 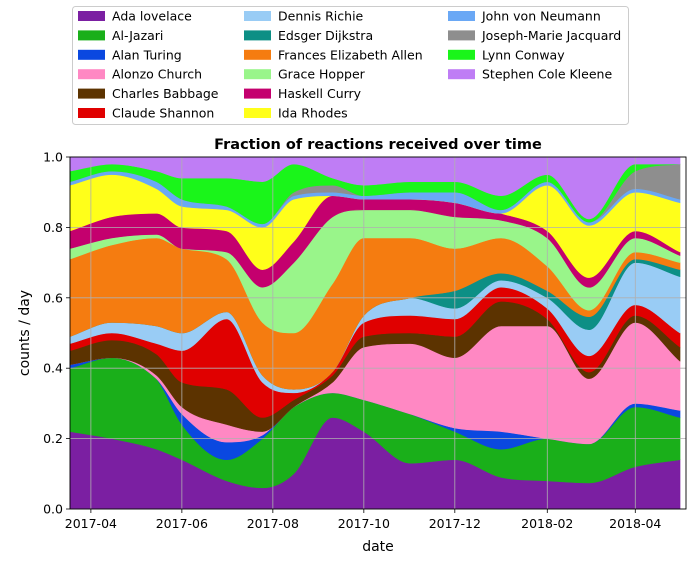 I want to click on legend-label-ida-rhodes: Ida Rhodes, so click(x=313, y=113).